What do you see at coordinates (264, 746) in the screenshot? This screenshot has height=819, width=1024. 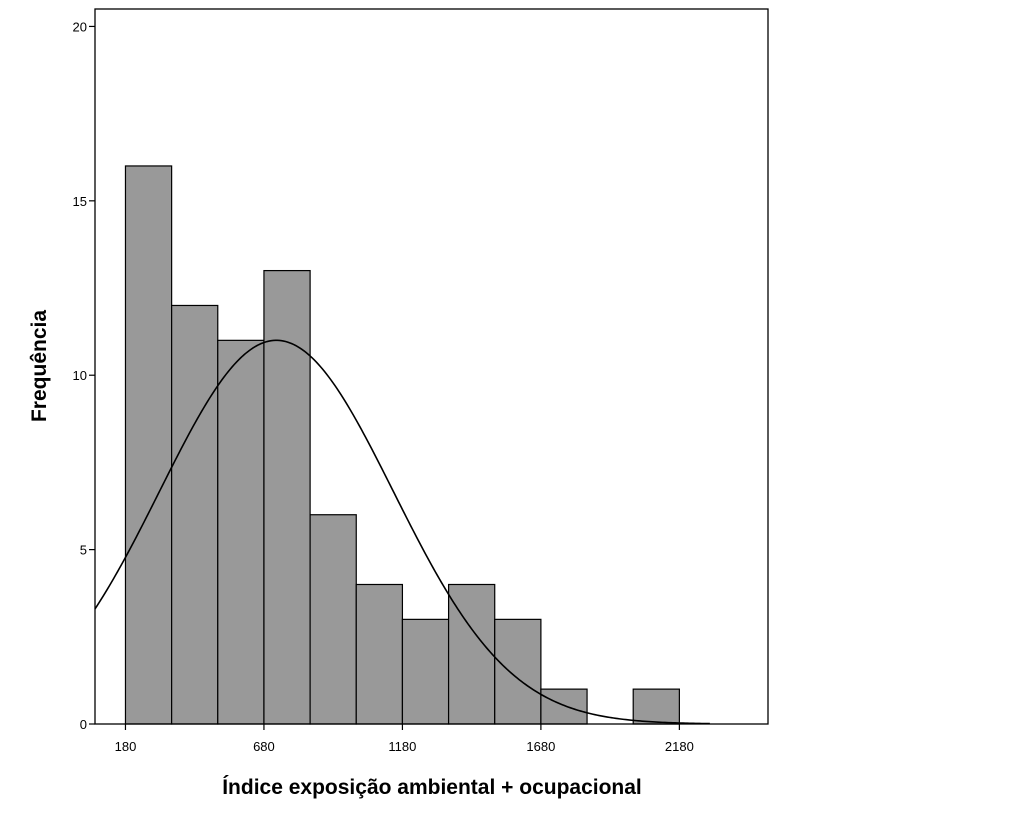 I see `x-tick-label: 680` at bounding box center [264, 746].